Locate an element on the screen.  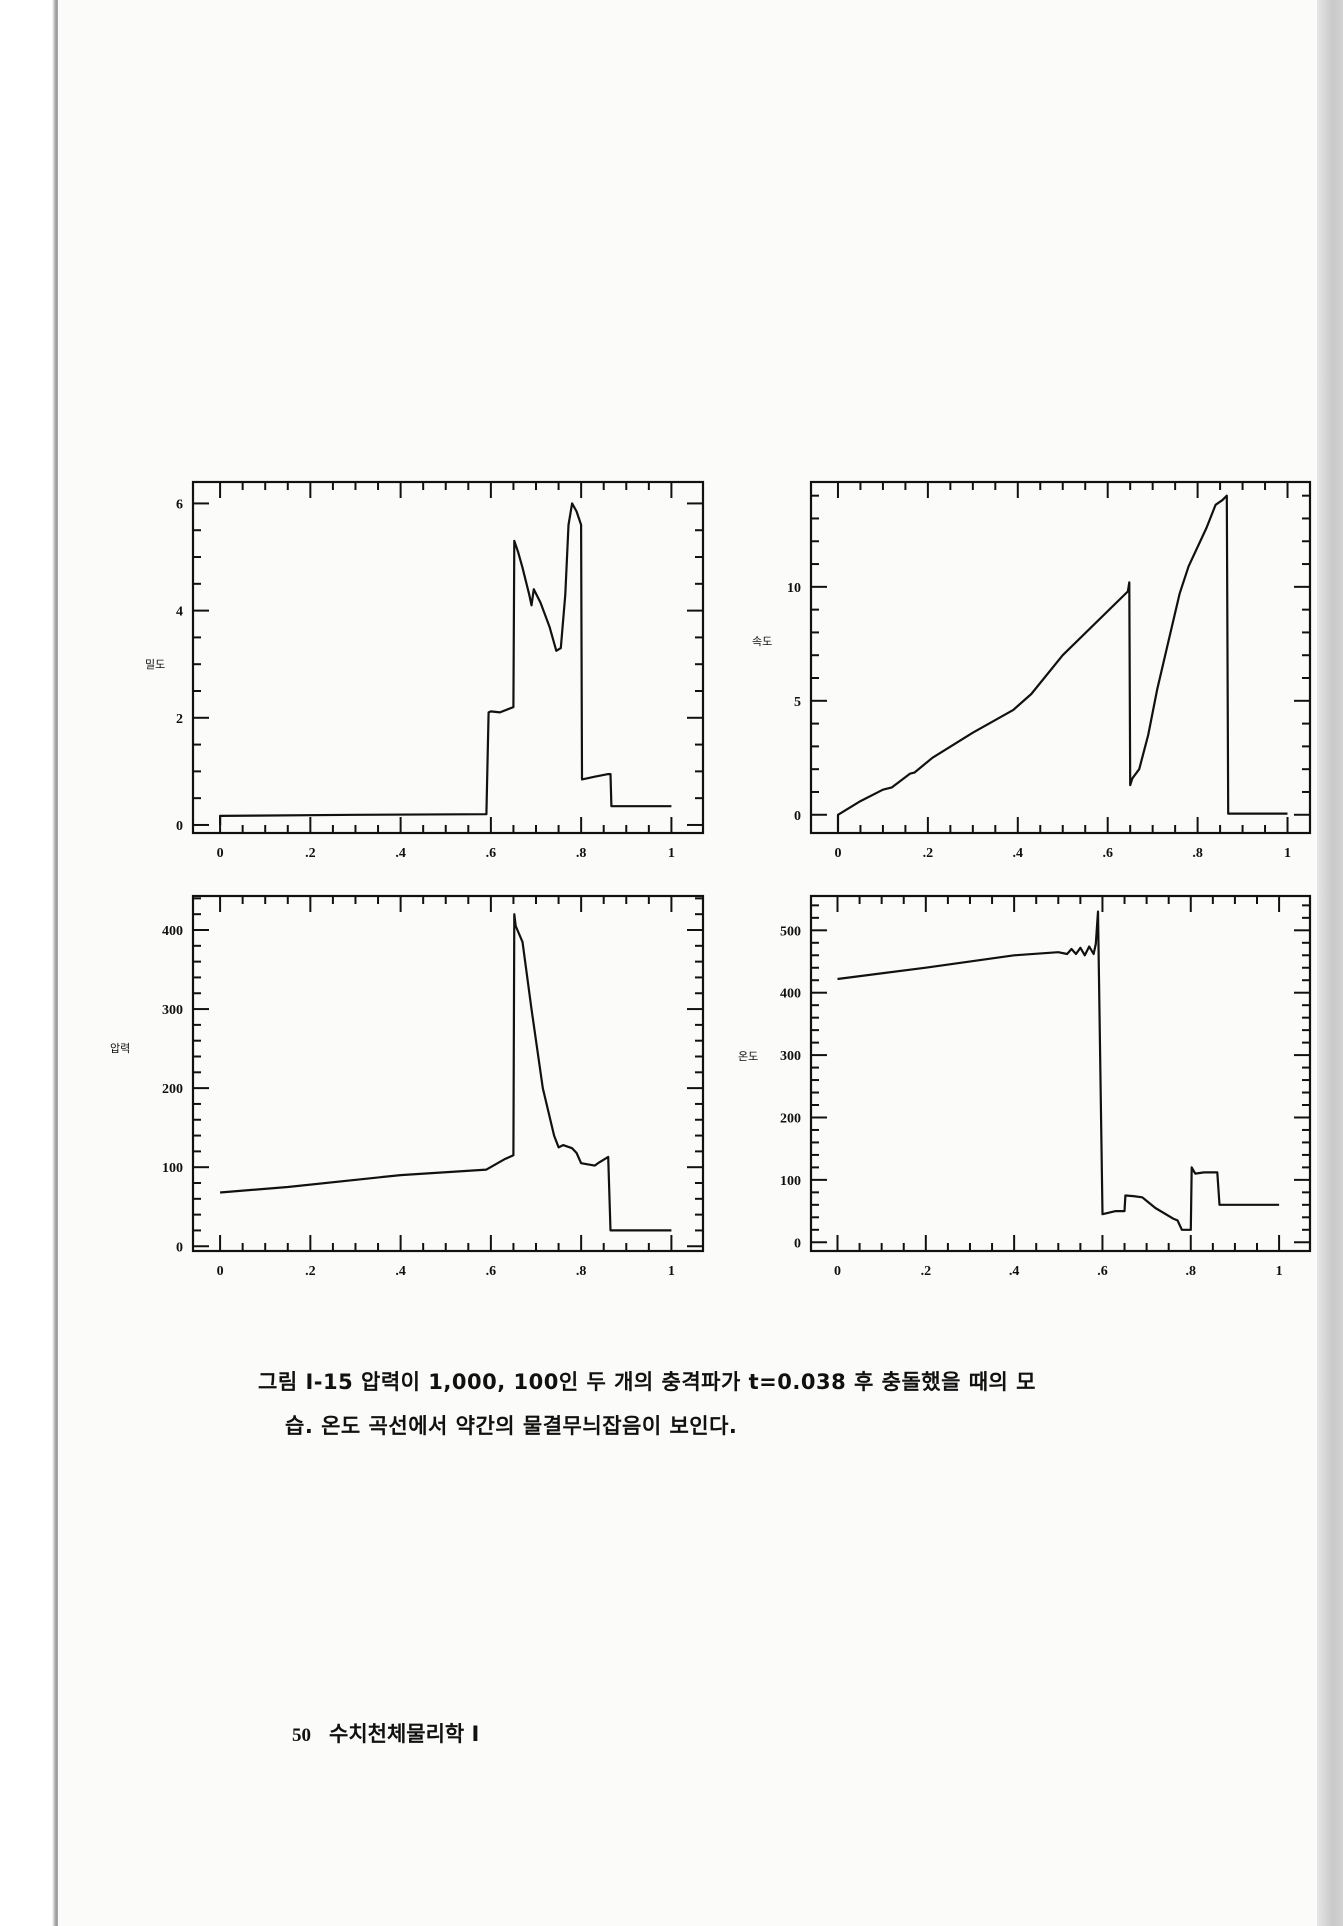
temperature-curve is located at coordinates (1058, 1070).